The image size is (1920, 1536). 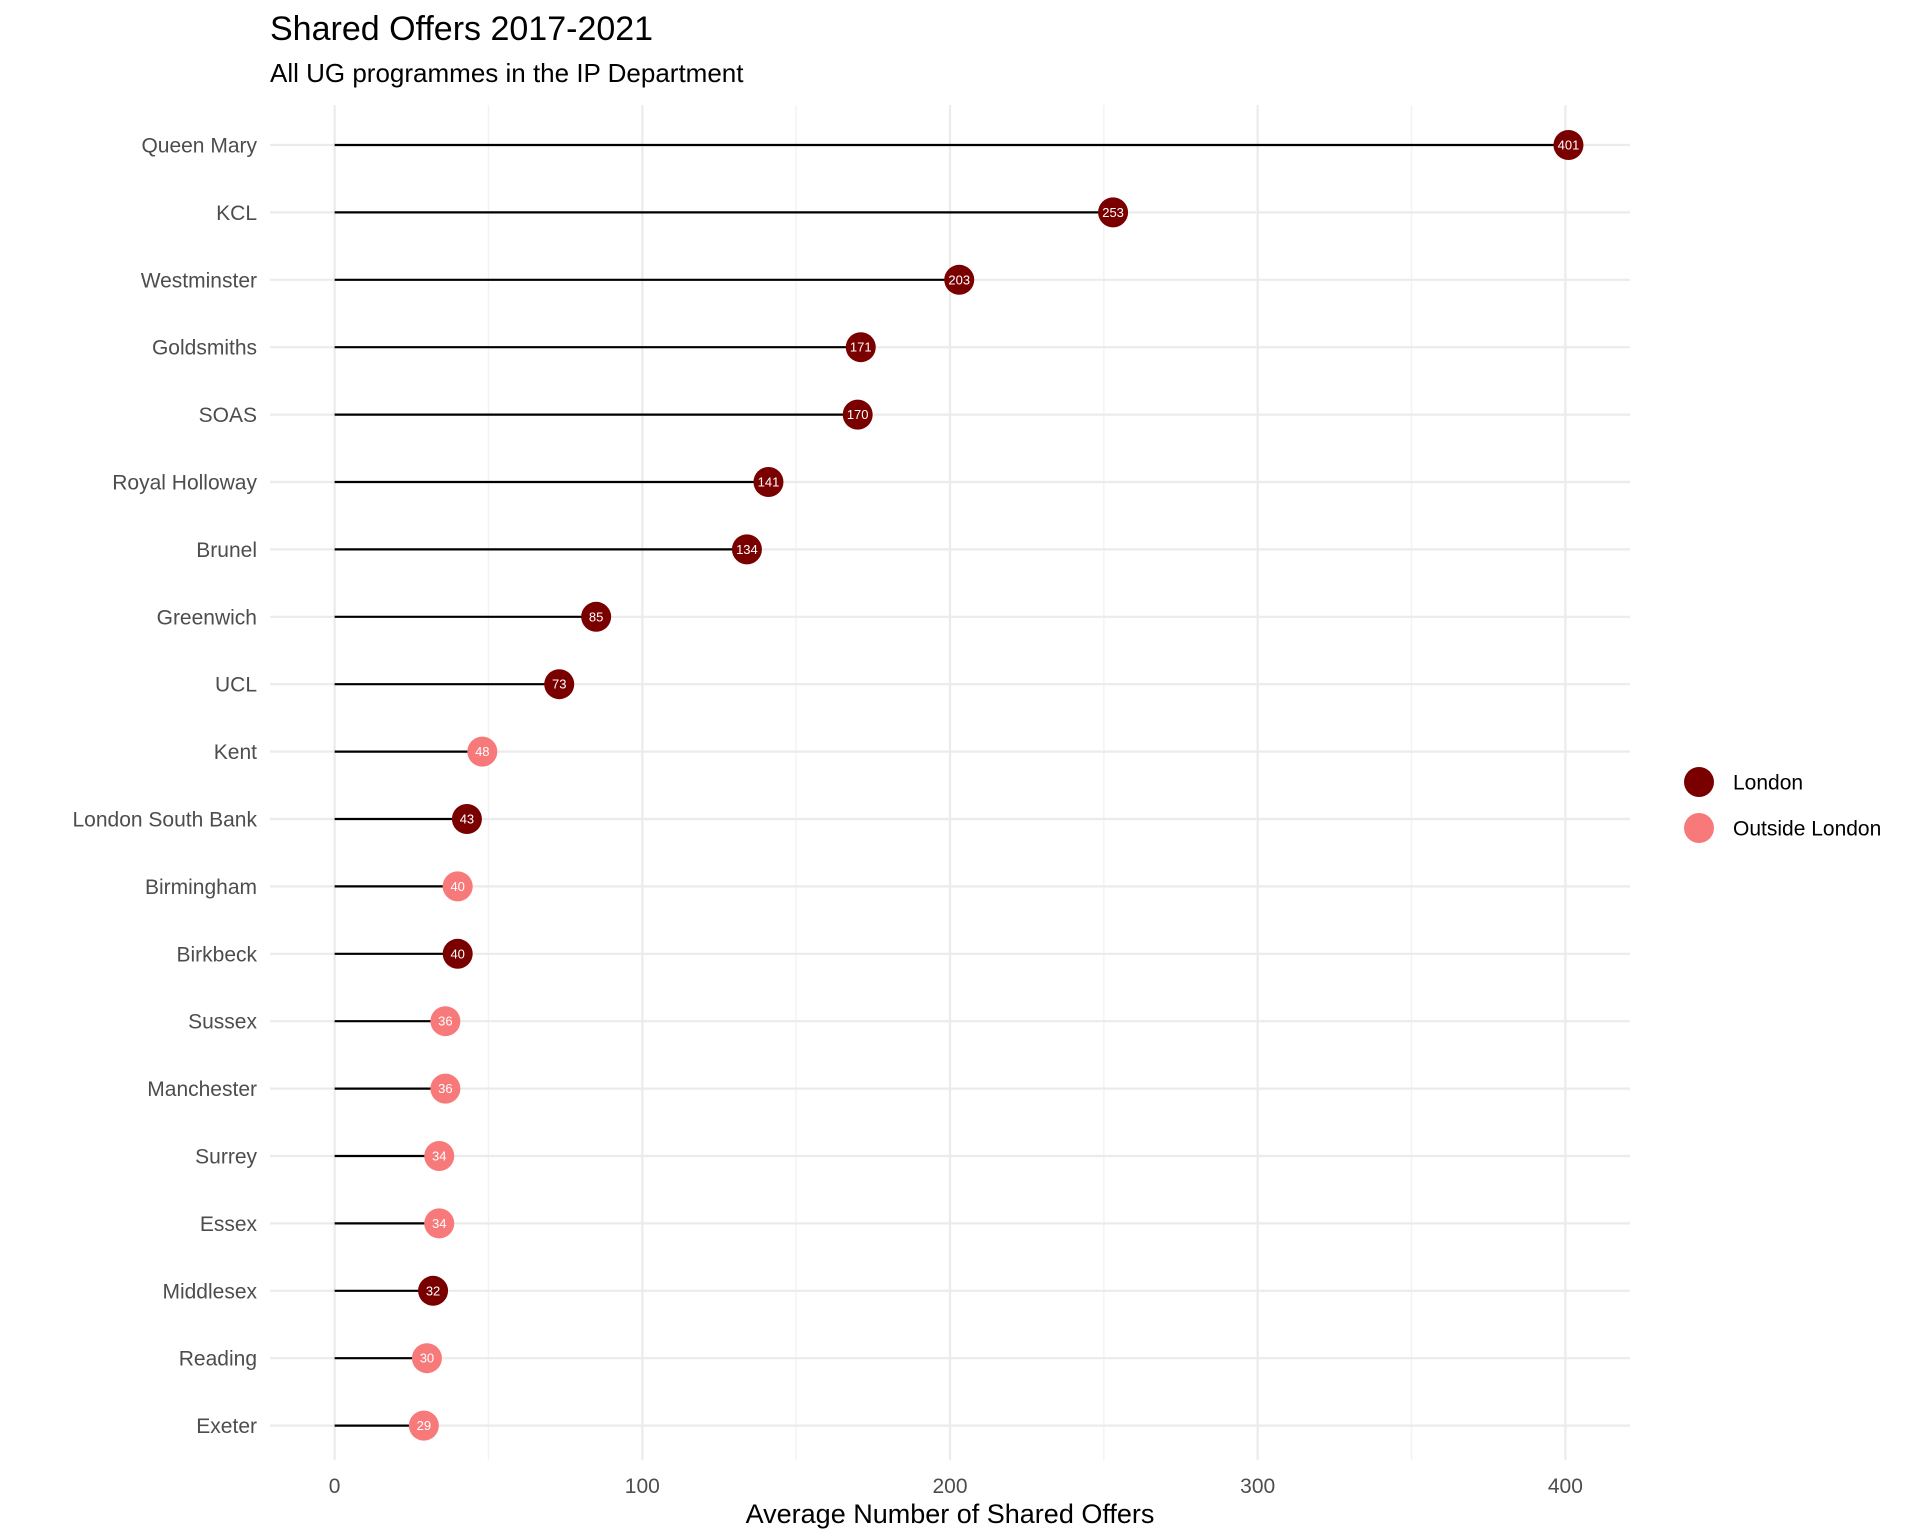 I want to click on legend-label: Outside London, so click(x=1807, y=829).